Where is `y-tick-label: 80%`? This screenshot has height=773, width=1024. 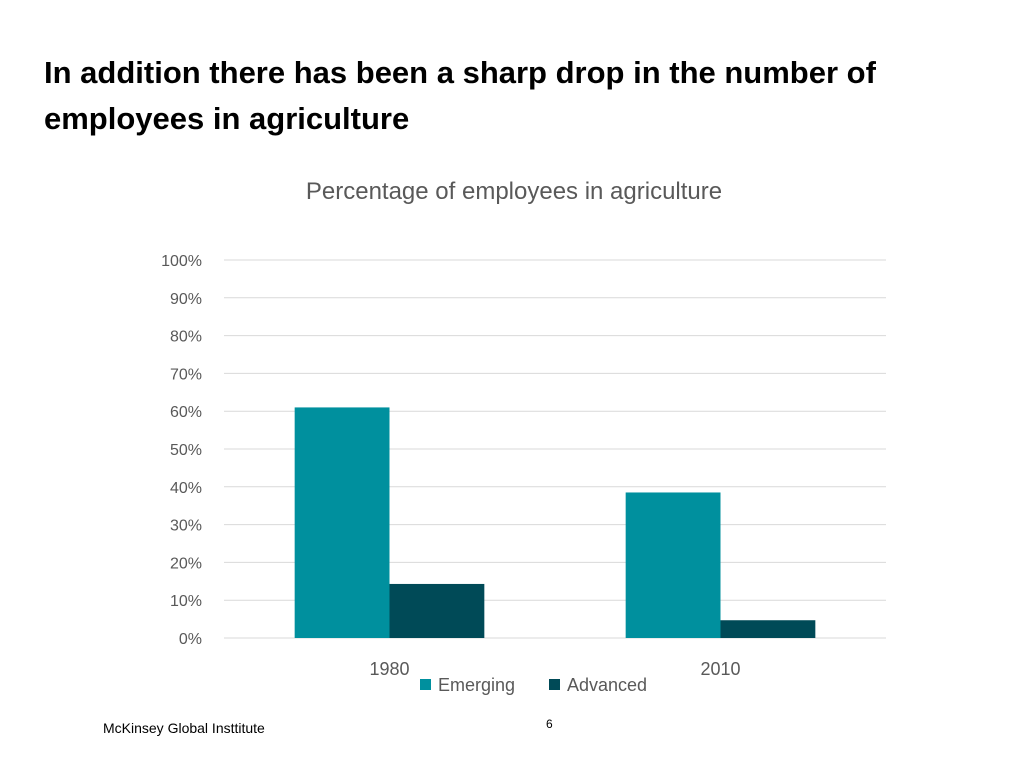
y-tick-label: 80% is located at coordinates (186, 337).